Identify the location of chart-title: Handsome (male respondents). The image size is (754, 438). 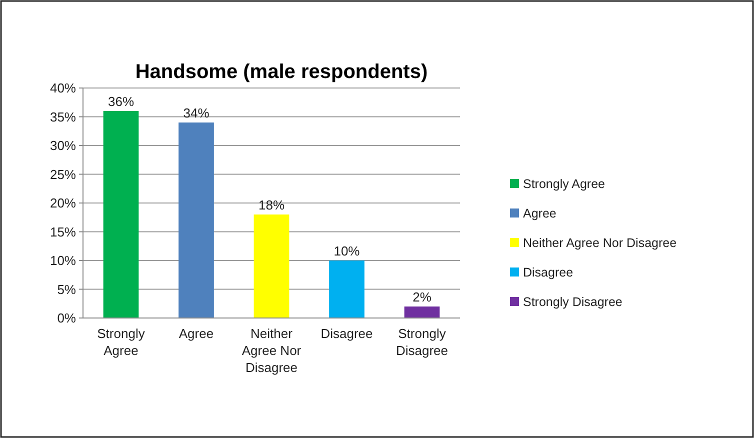
(281, 72).